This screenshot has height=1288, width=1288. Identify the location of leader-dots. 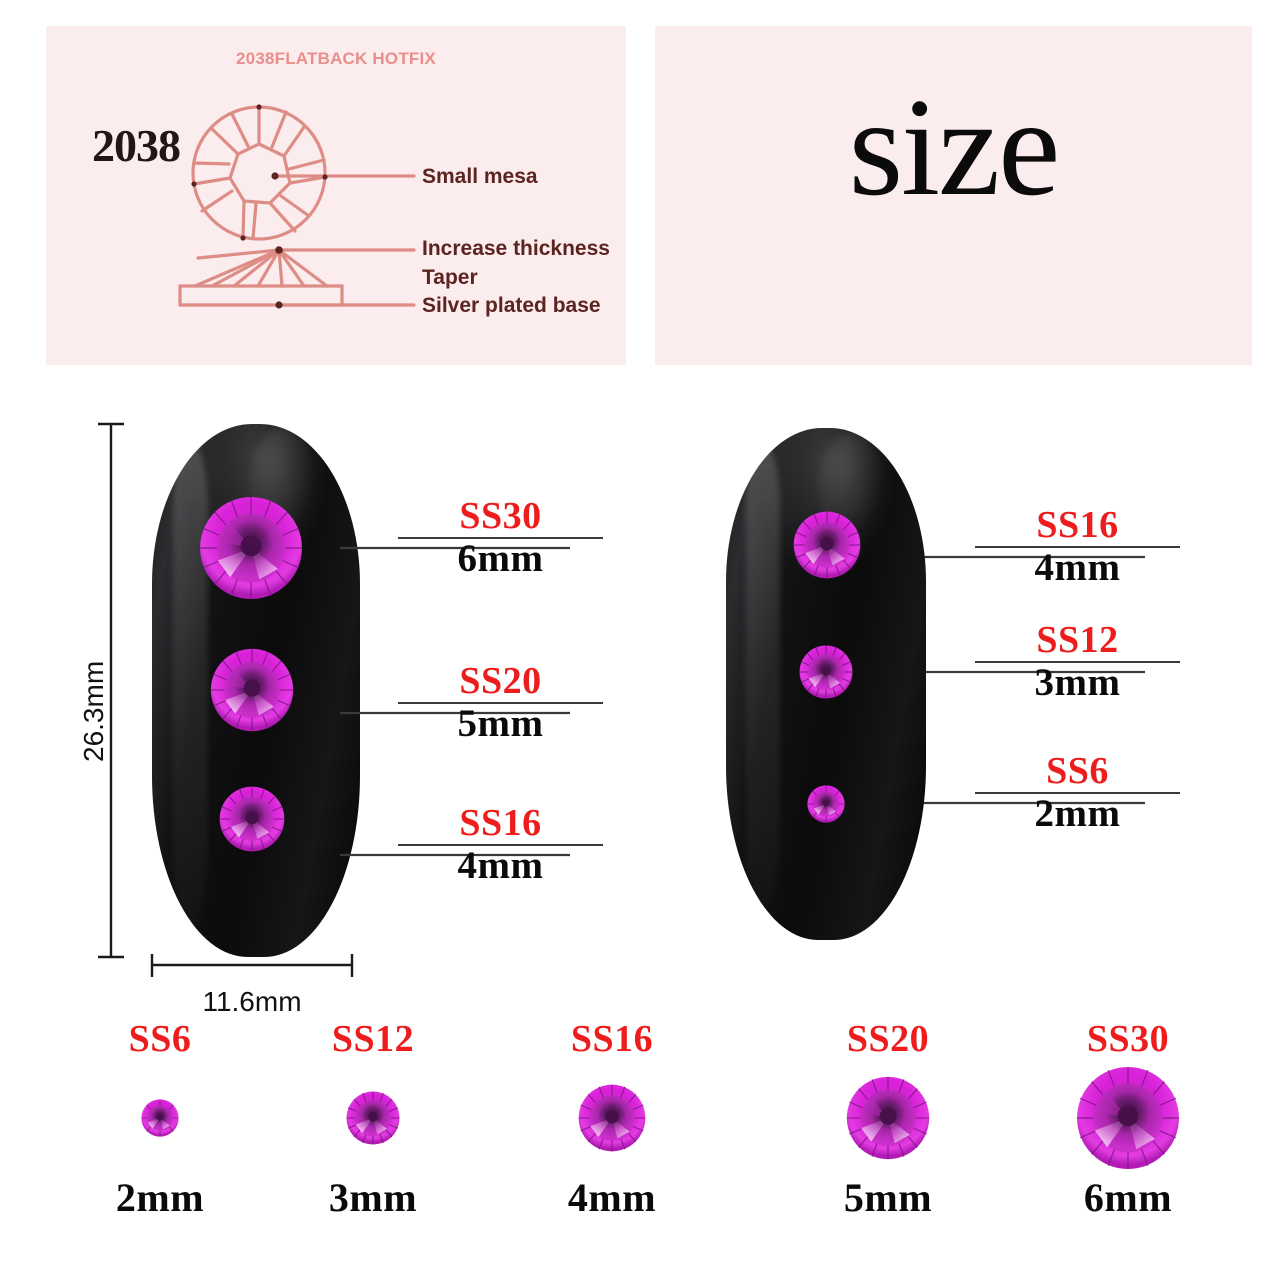
(259, 206).